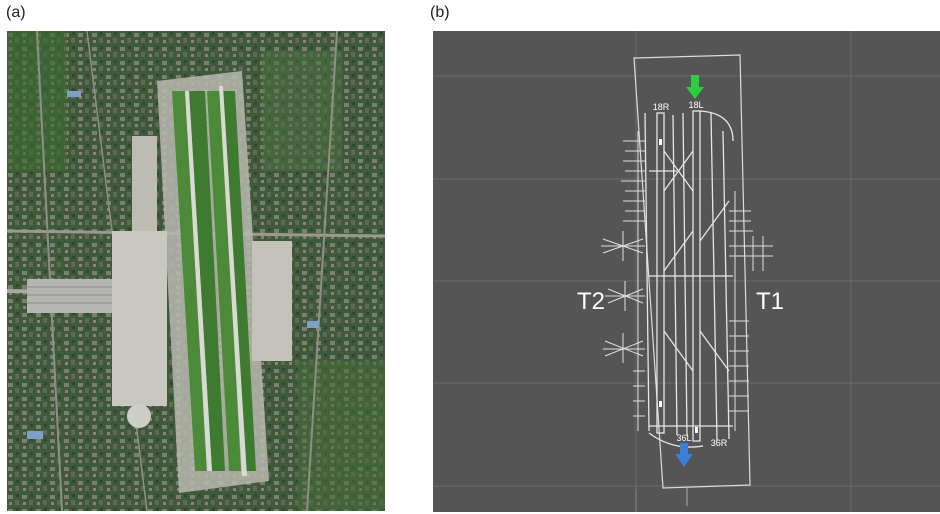 The image size is (940, 514). What do you see at coordinates (660, 273) in the screenshot?
I see `runway-18r-36l` at bounding box center [660, 273].